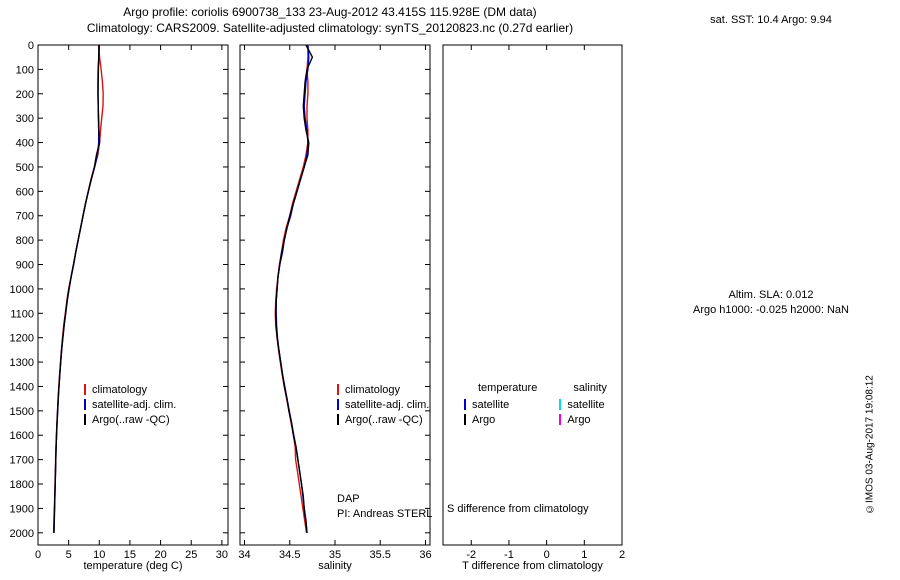  I want to click on tick-label: 100, so click(25, 70).